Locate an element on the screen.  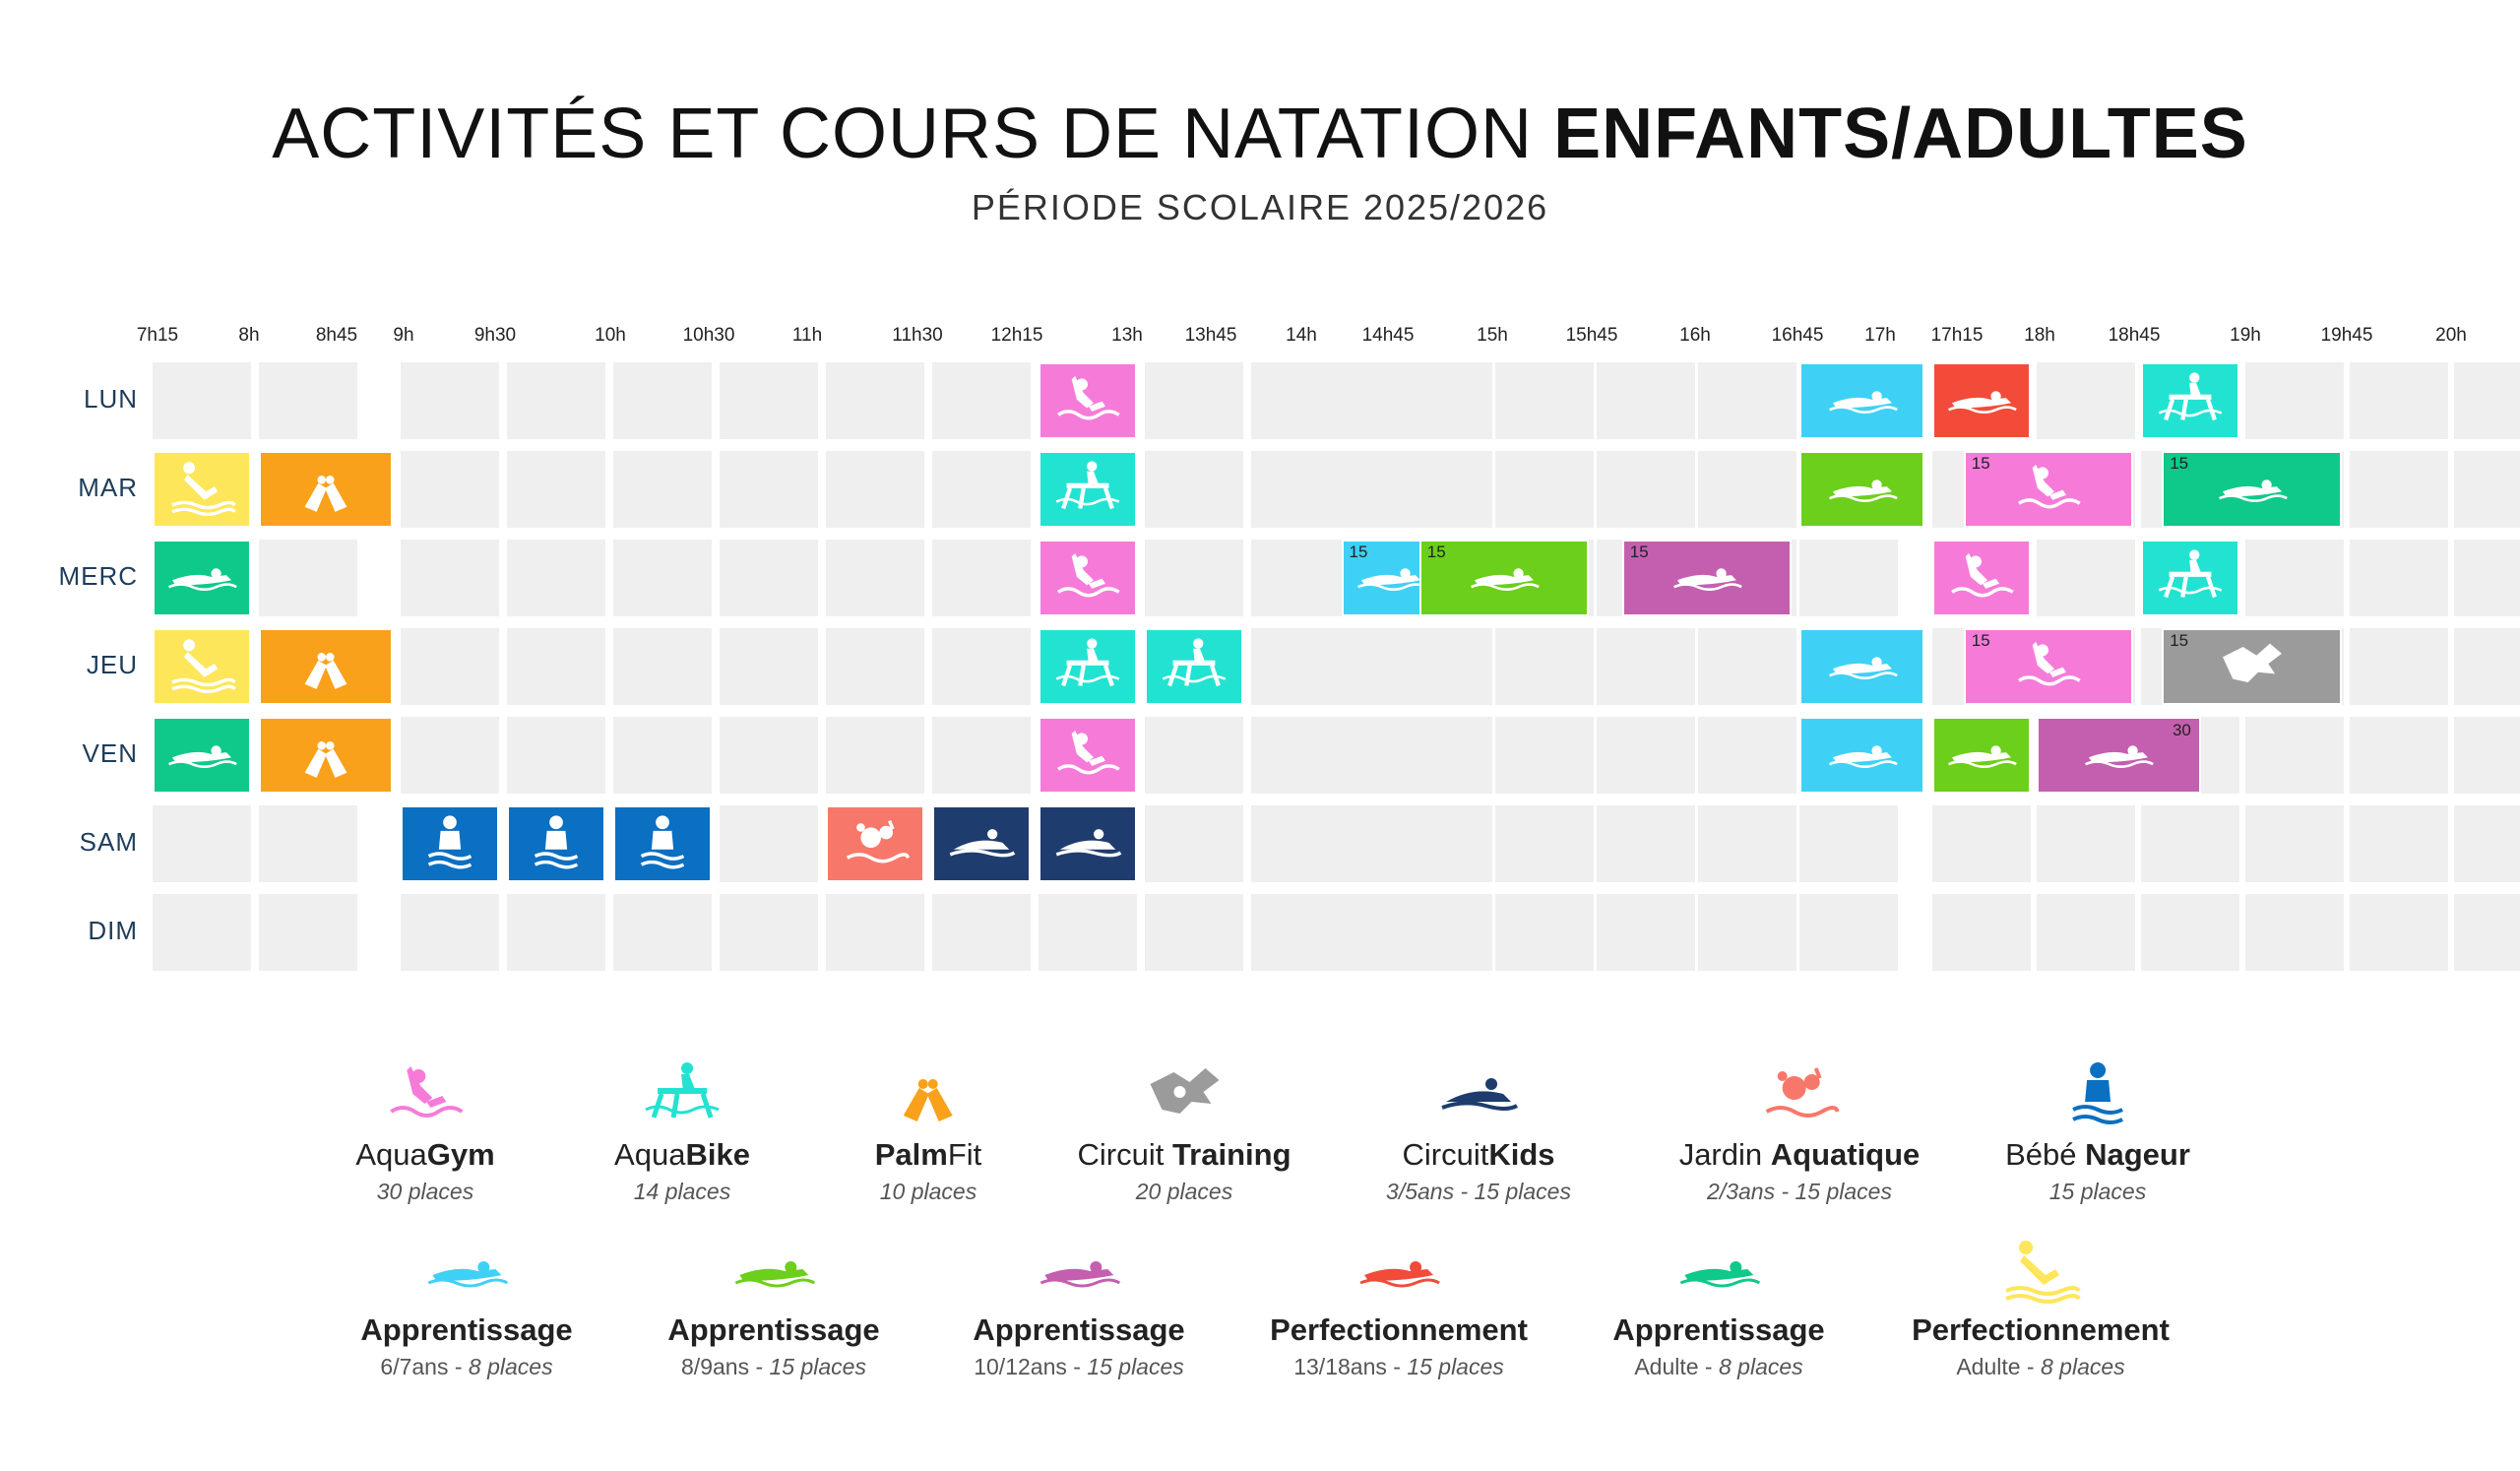
legend-item-app-6-7: Apprentissage 6/7ans - 8 places is located at coordinates (466, 1303).